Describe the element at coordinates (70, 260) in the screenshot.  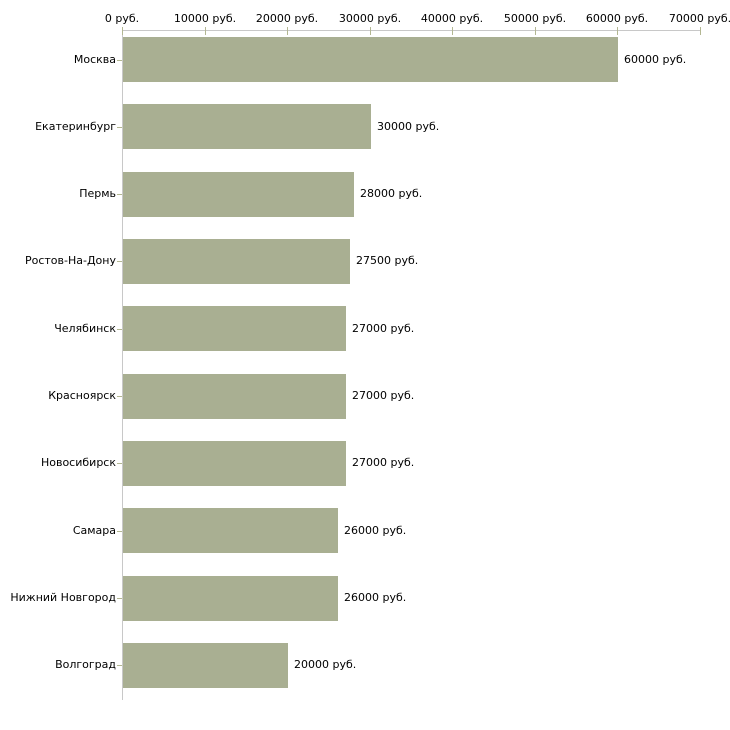
I see `category-label: Ростов-На-Дону` at that location.